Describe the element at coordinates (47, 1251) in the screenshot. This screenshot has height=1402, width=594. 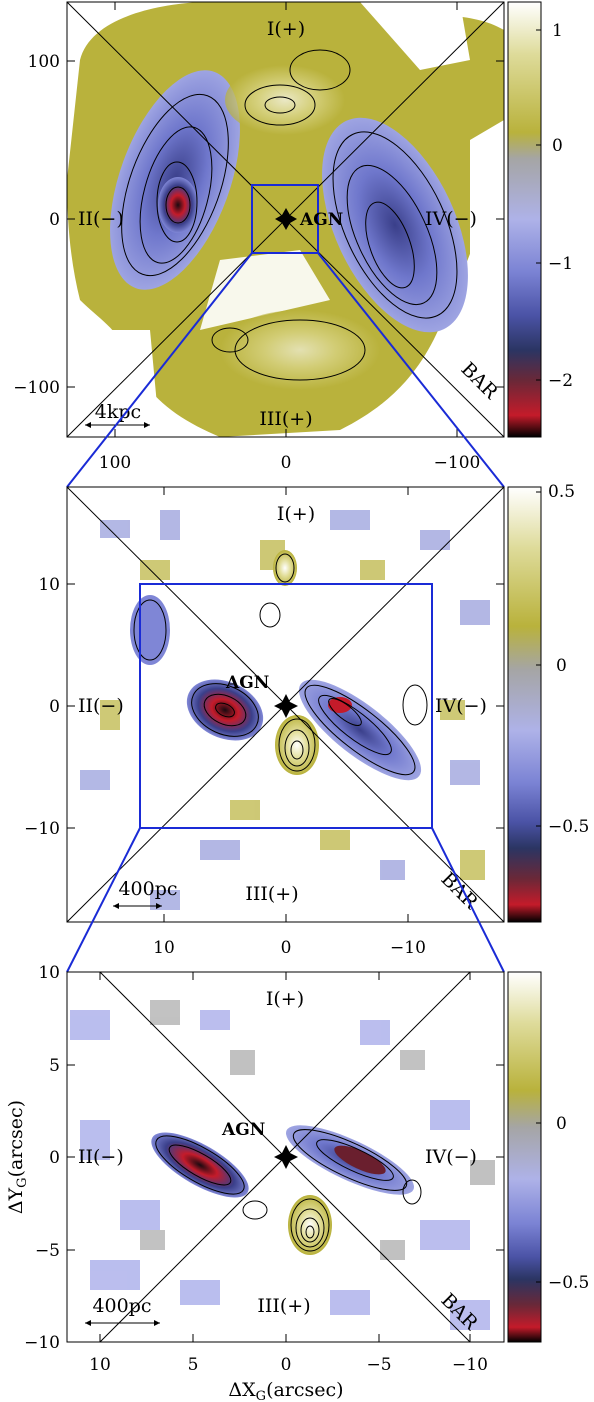
I see `y-tick-label: −5` at that location.